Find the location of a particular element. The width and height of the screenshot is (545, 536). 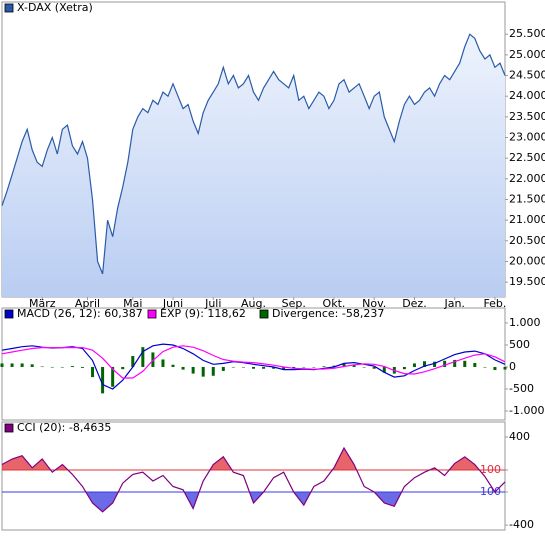

x-tick-label: Sep. is located at coordinates (294, 303).